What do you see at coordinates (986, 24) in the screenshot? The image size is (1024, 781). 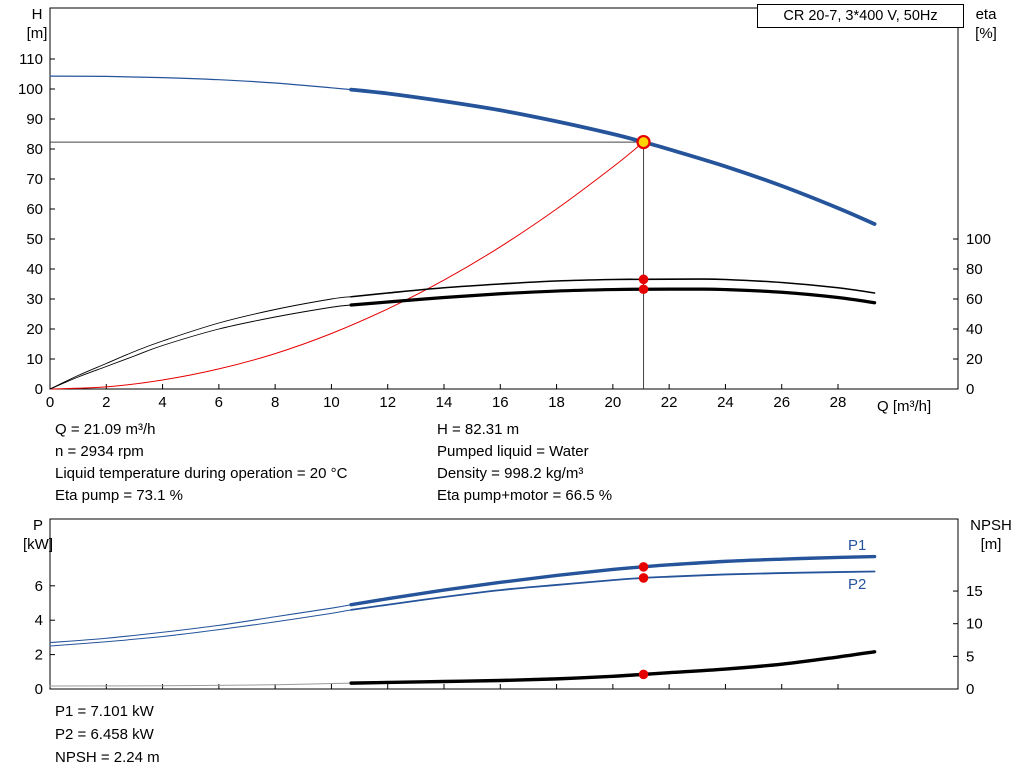 I see `eta-axis-title: eta [%]` at bounding box center [986, 24].